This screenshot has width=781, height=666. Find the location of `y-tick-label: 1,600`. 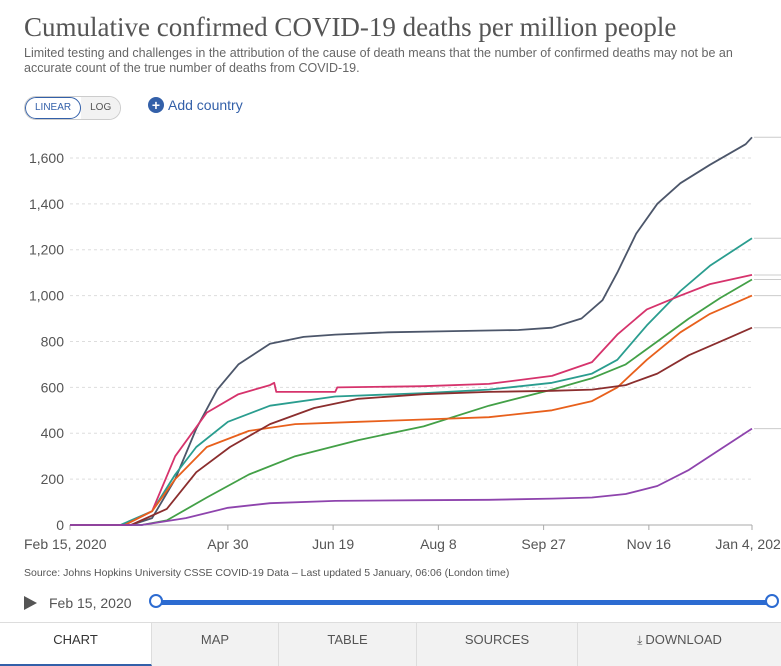

y-tick-label: 1,600 is located at coordinates (46, 158).